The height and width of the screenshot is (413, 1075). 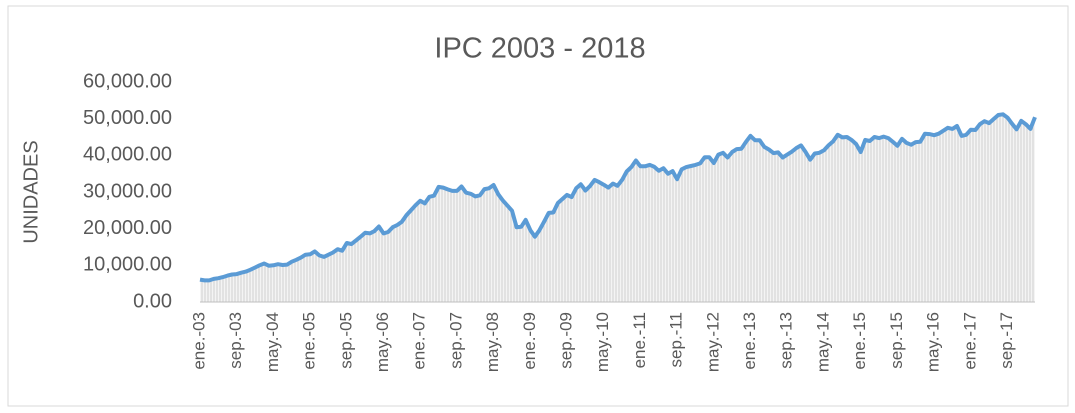 What do you see at coordinates (127, 118) in the screenshot?
I see `y-tick-label: 50,000.00` at bounding box center [127, 118].